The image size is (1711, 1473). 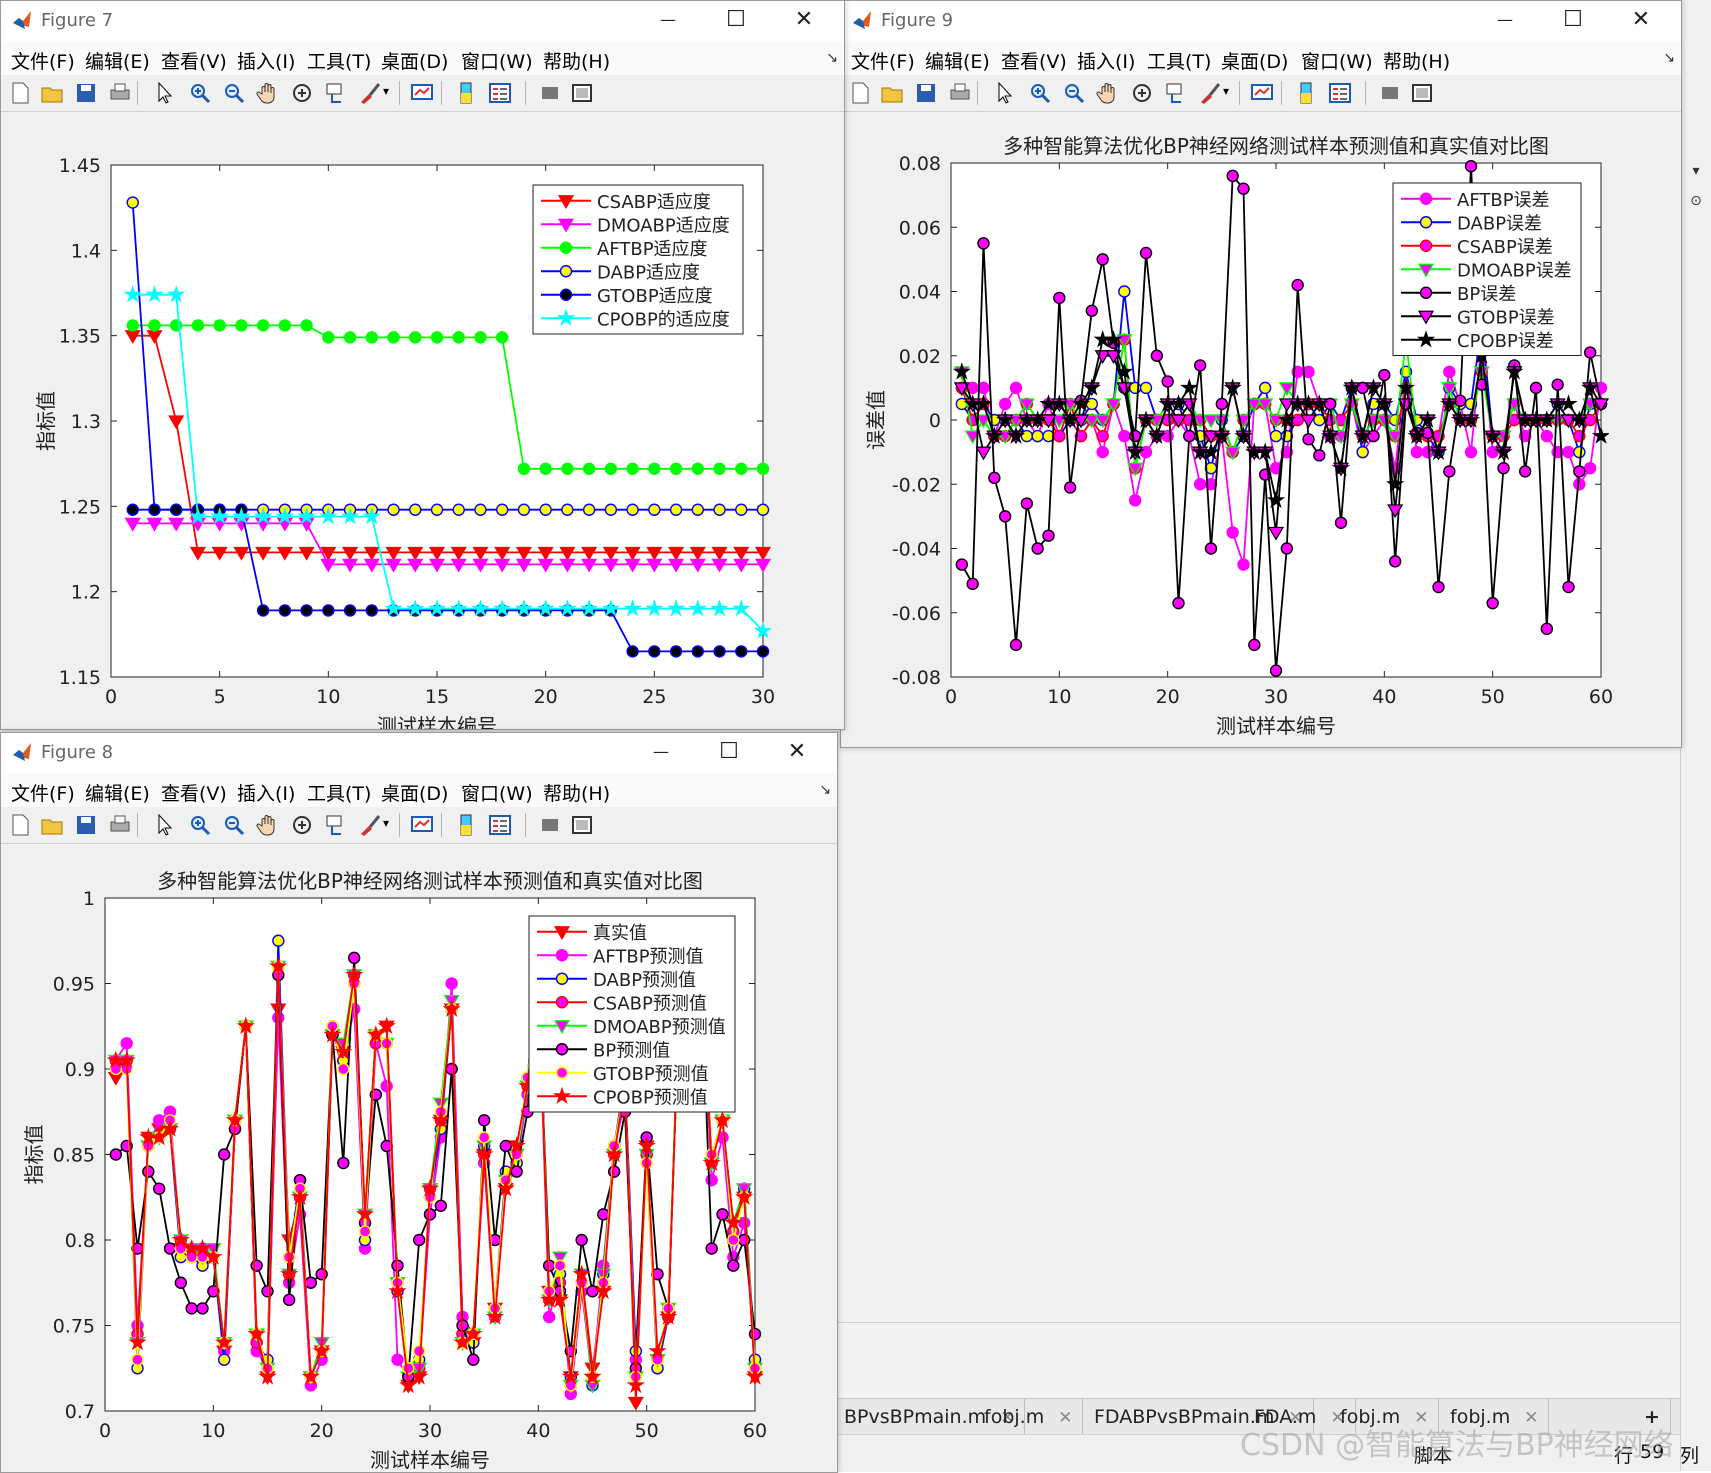 I want to click on window-title-bar: Figure 9 — ☐ ✕, so click(x=1261, y=21).